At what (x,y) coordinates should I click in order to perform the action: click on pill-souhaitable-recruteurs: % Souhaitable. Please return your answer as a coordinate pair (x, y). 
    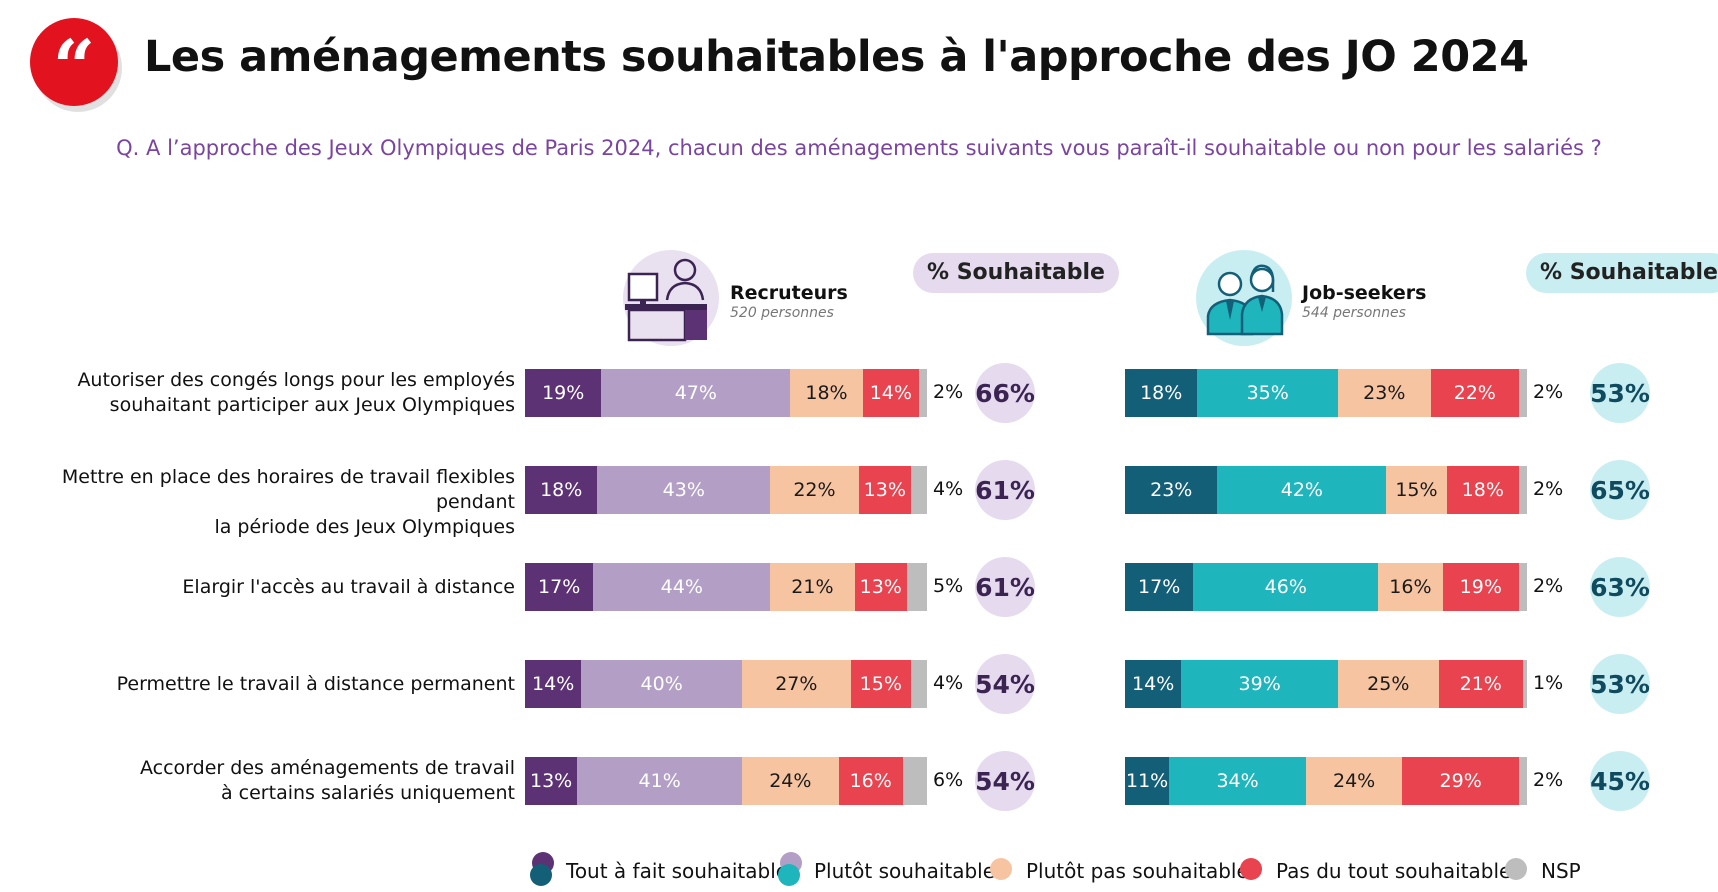
    Looking at the image, I should click on (1016, 273).